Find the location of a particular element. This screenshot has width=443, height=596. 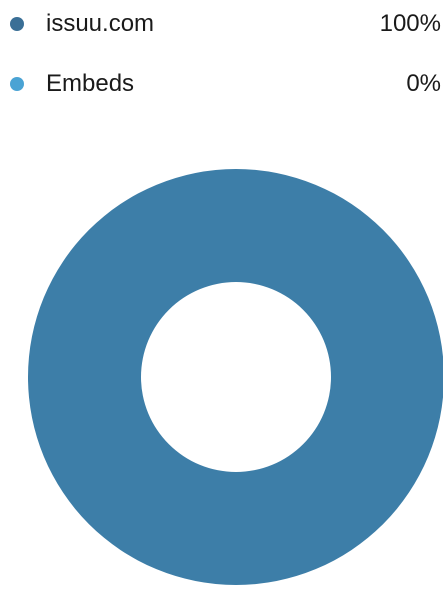

legend-value-issuu: 100% is located at coordinates (410, 23).